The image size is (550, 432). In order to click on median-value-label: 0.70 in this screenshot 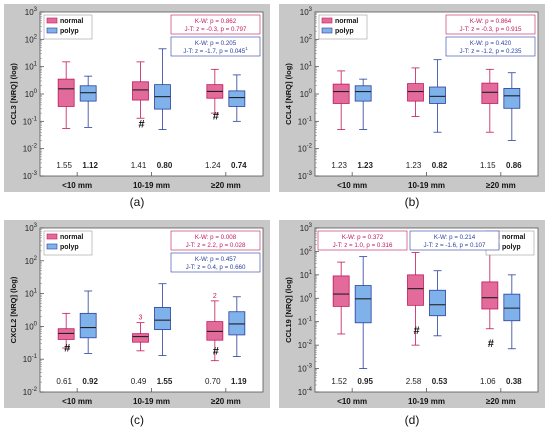, I will do `click(213, 381)`.